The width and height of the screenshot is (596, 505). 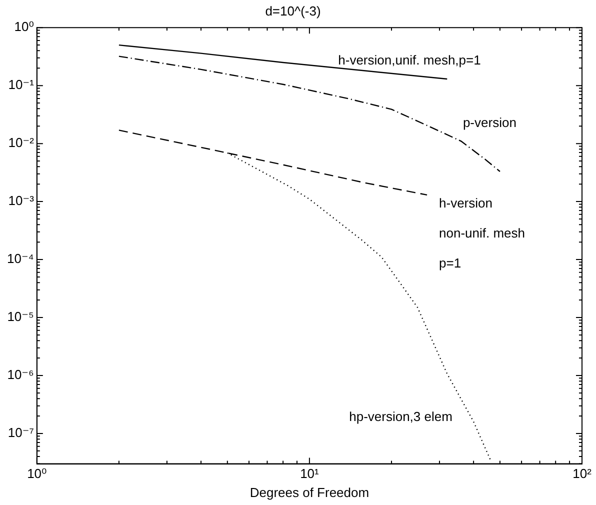 I want to click on x-tick-label: 10⁰, so click(x=37, y=474).